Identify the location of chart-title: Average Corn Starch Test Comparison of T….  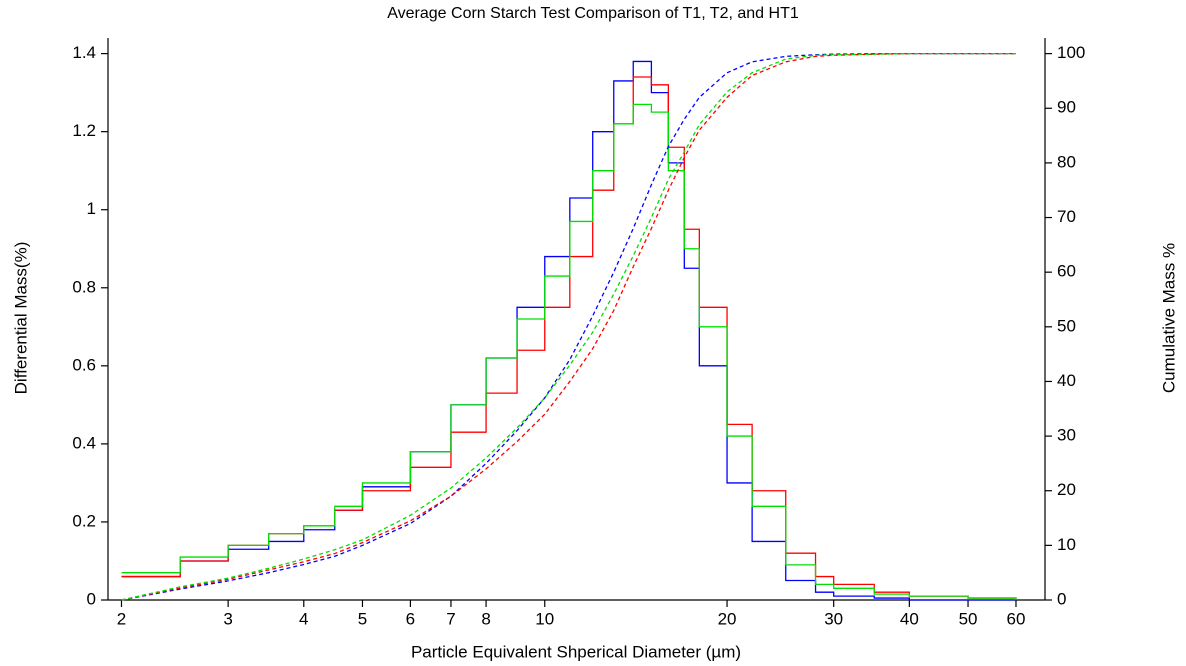
(593, 13).